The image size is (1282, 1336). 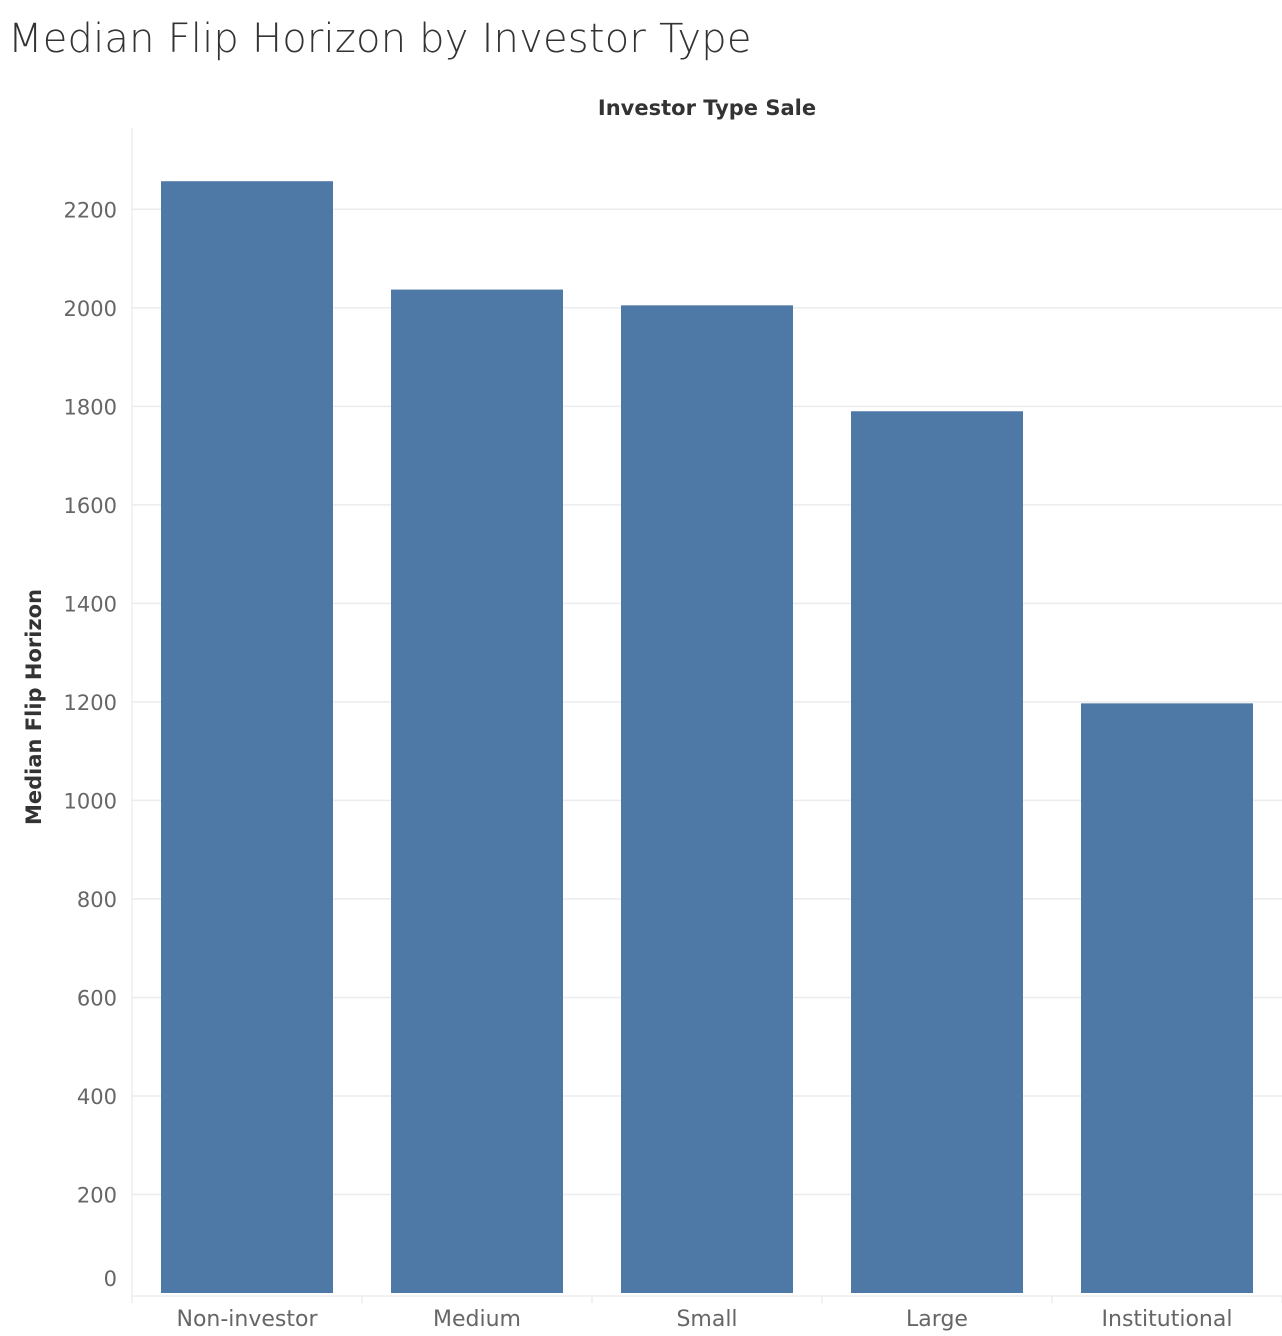 I want to click on y-tick-label: 0, so click(x=110, y=1279).